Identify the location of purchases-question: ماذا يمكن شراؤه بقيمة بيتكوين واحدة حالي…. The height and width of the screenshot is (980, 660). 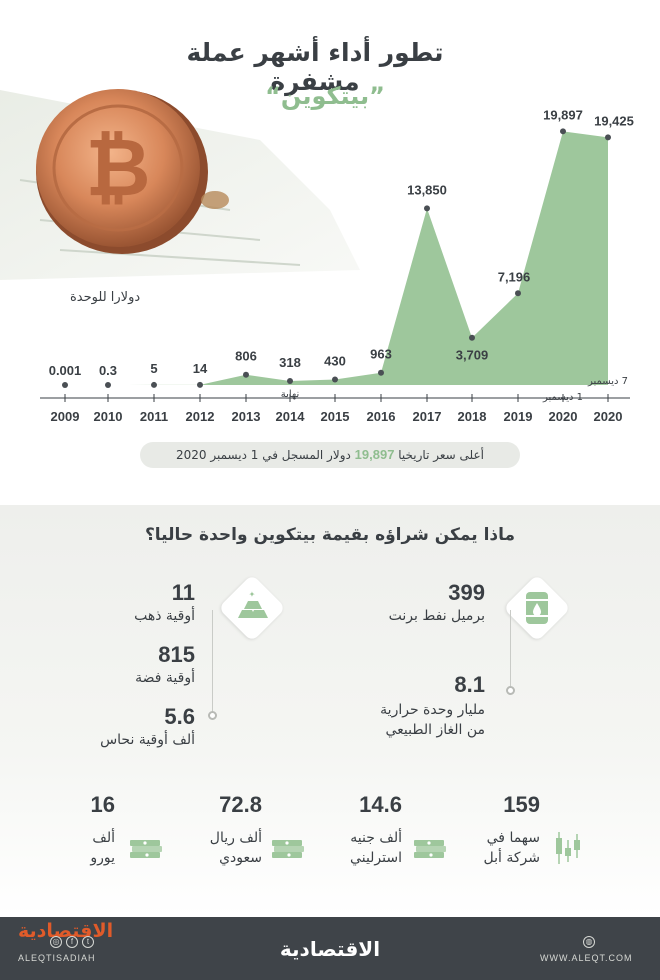
(330, 535).